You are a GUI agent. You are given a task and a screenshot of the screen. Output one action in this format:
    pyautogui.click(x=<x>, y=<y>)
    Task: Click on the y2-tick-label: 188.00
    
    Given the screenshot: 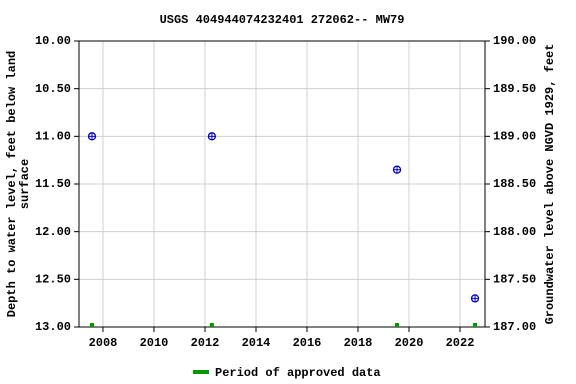 What is the action you would take?
    pyautogui.click(x=514, y=232)
    